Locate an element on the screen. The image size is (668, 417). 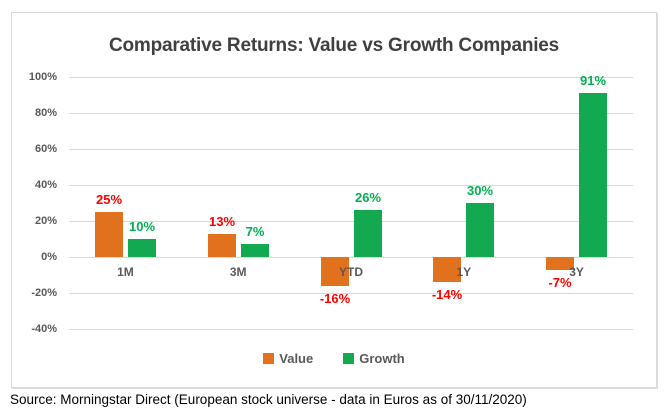
y-axis-tick-80%: 80% is located at coordinates (45, 113).